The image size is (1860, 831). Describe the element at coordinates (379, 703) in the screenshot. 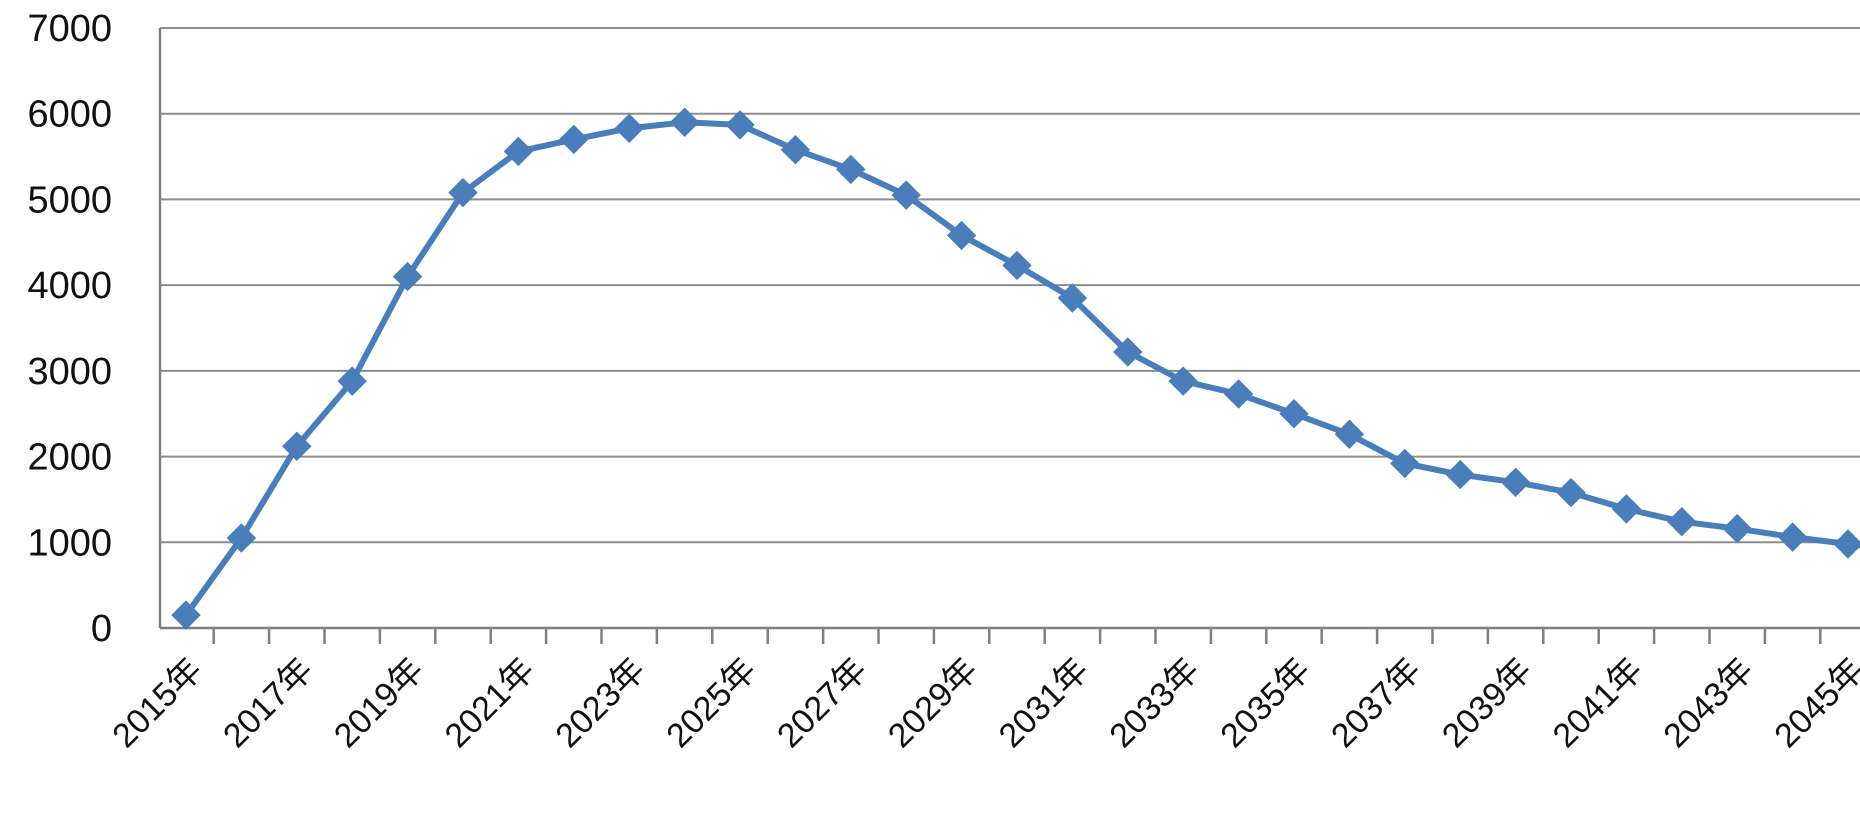

I see `x-tick-label: 2019年` at that location.